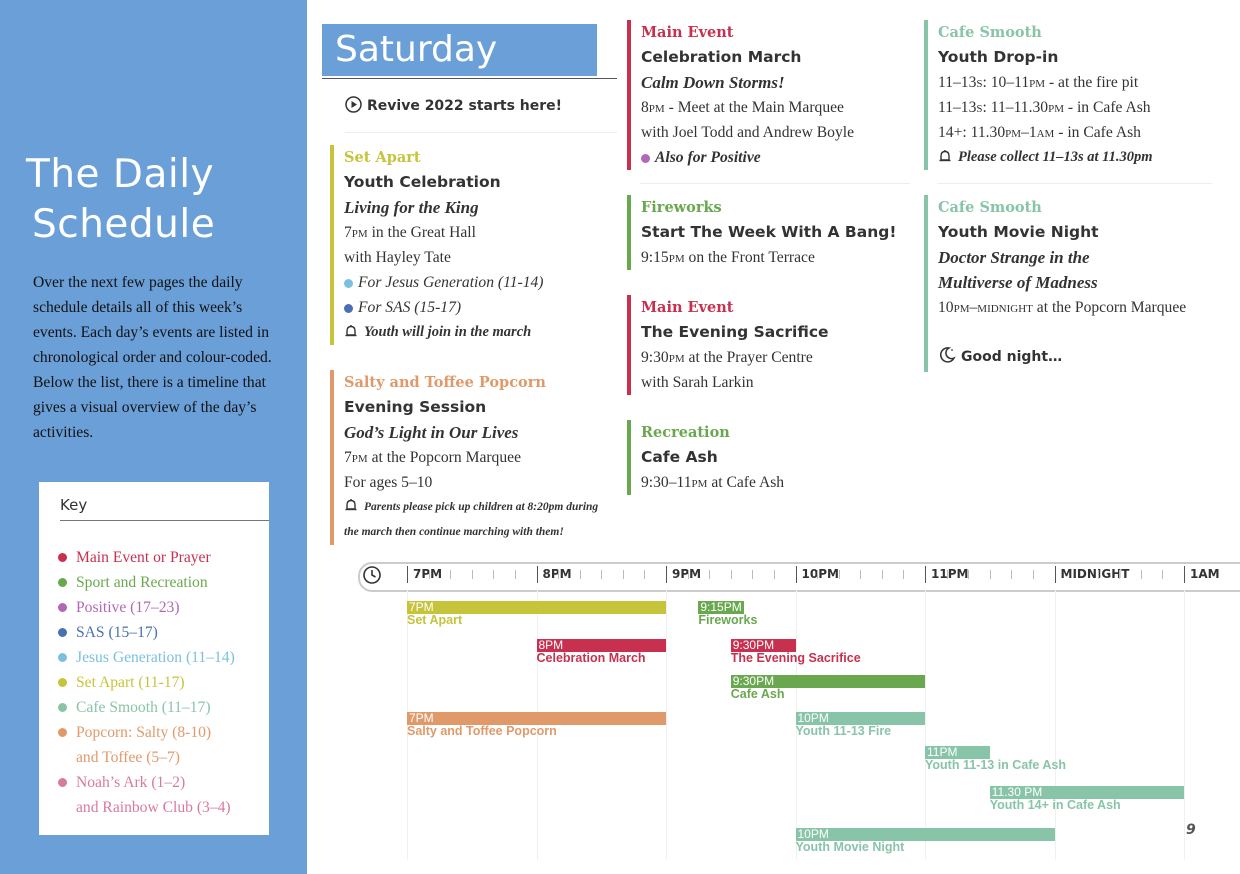  What do you see at coordinates (674, 482) in the screenshot?
I see `event-time: 9:30–11pm` at bounding box center [674, 482].